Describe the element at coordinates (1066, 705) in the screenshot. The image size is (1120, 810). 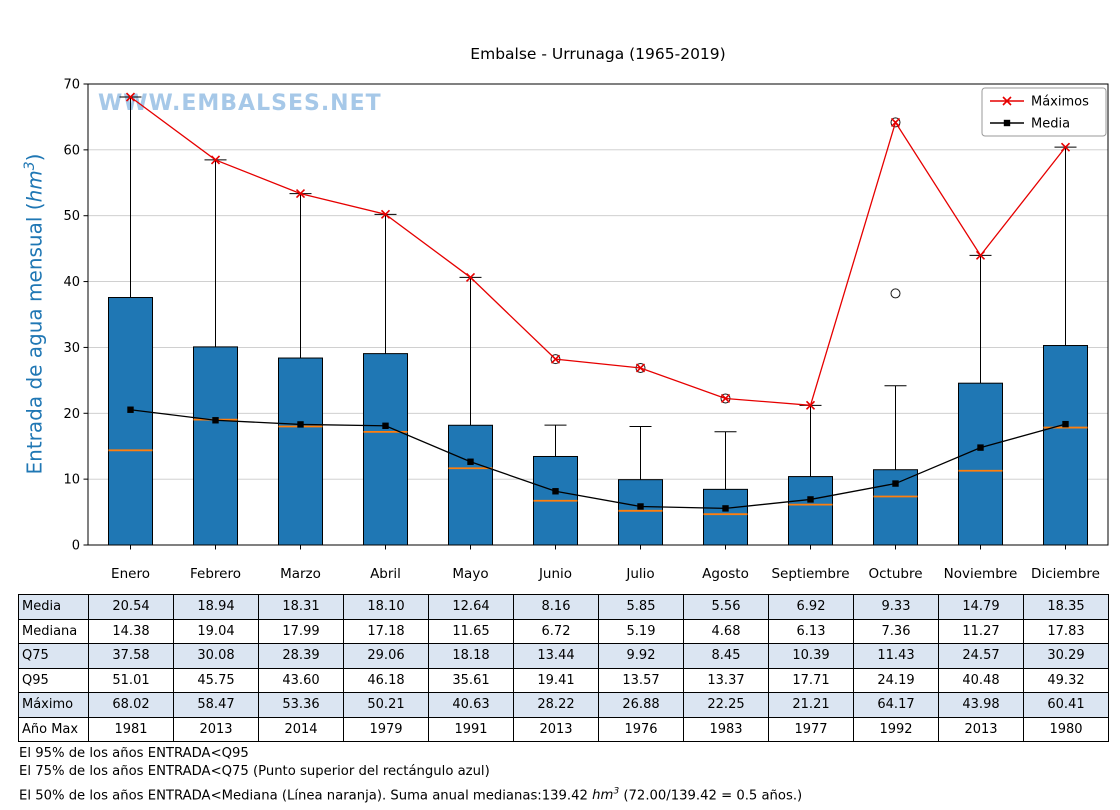
I see `cell-maximo-diciembre: 60.41` at that location.